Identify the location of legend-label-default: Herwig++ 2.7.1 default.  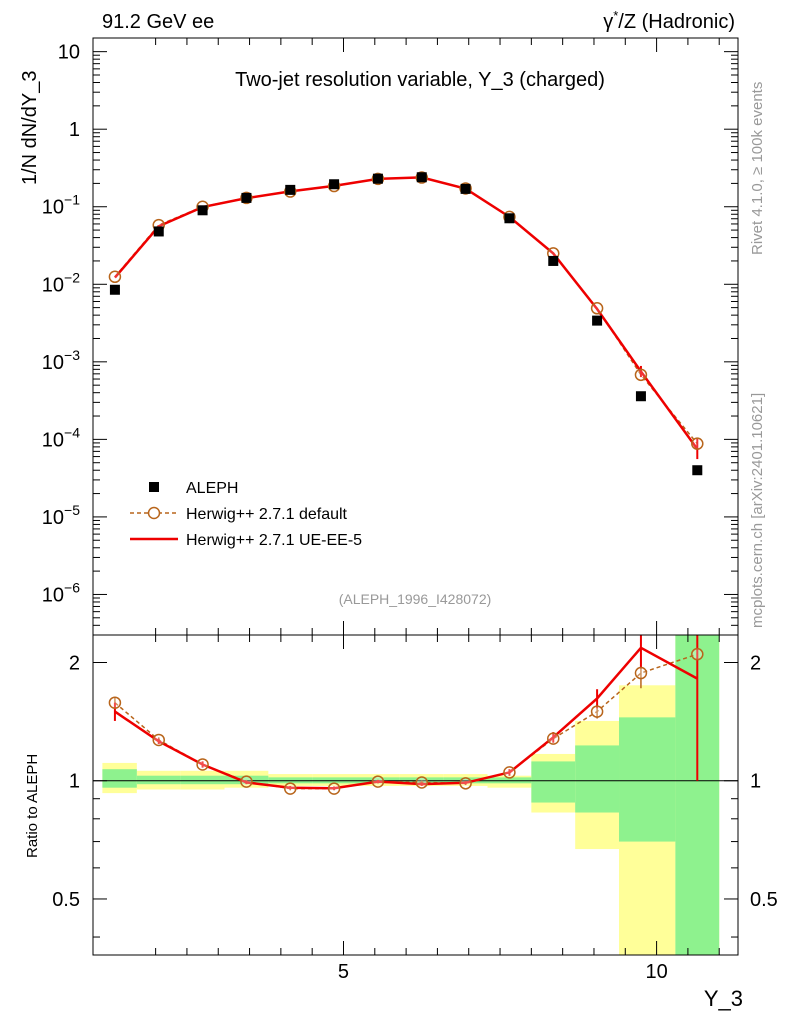
(267, 514).